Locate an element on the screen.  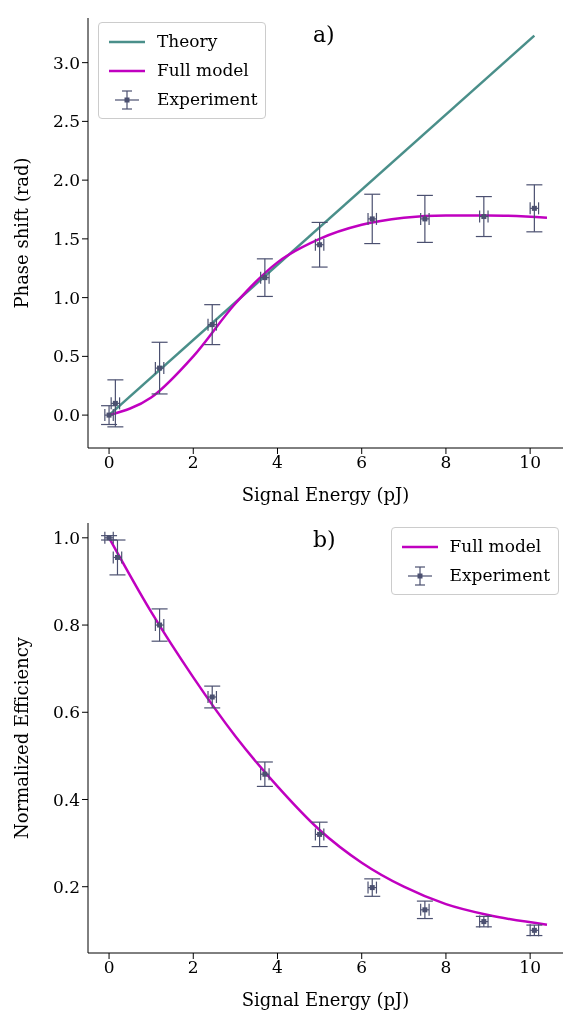
y-axis-title: Normalized Efficiency is located at coordinates (22, 737).